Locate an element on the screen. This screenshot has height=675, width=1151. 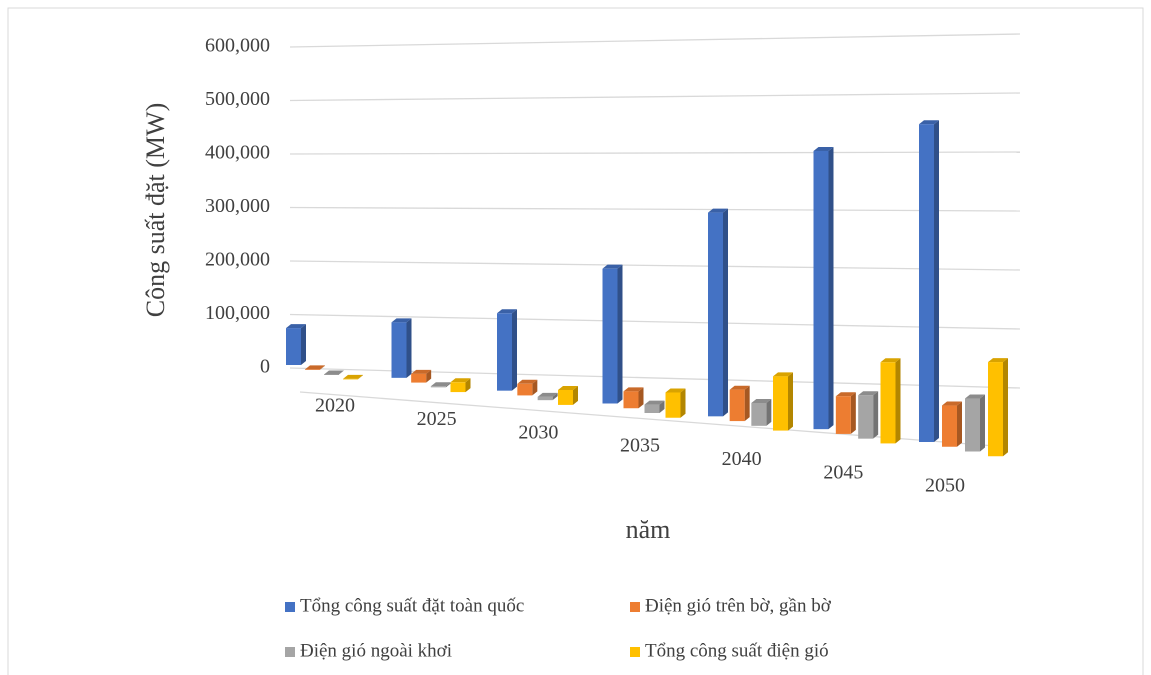
y-tick-label: 600,000 is located at coordinates (237, 46).